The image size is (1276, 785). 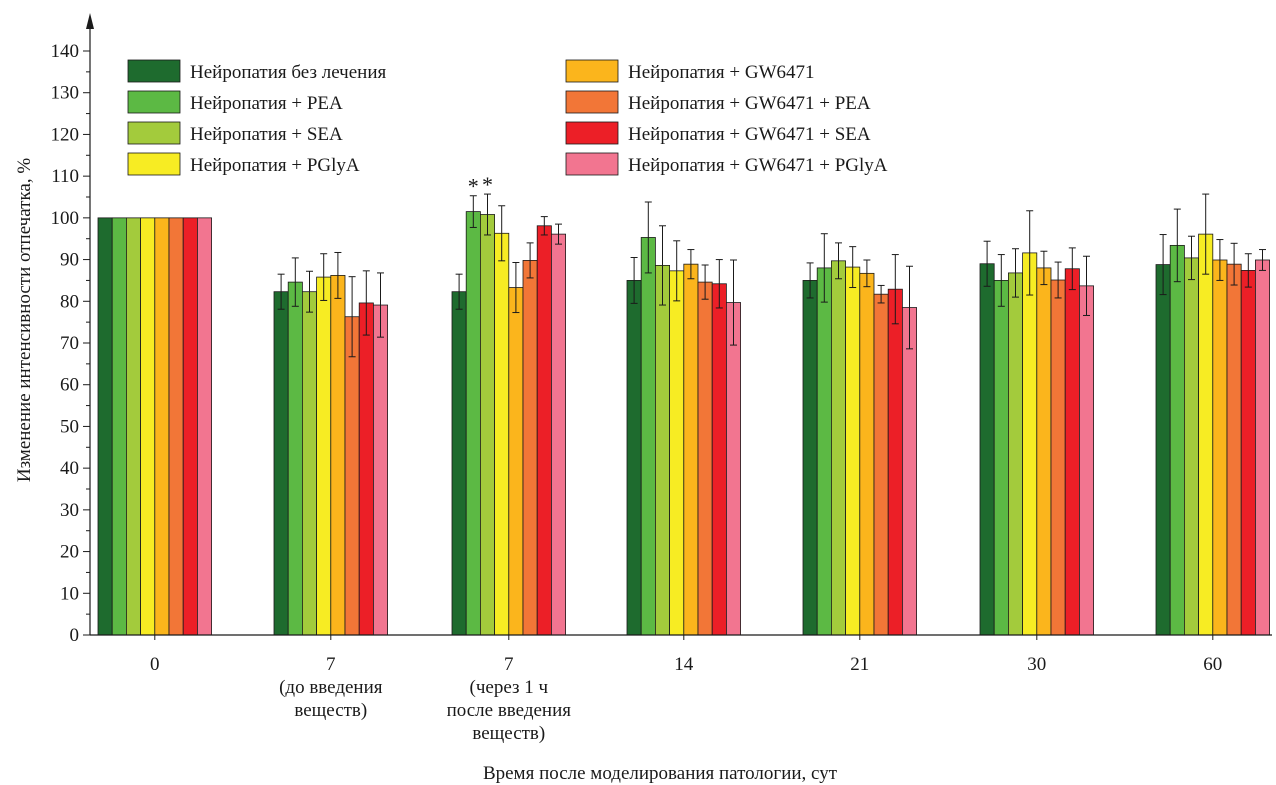 What do you see at coordinates (559, 434) in the screenshot?
I see `bar-s7-c2` at bounding box center [559, 434].